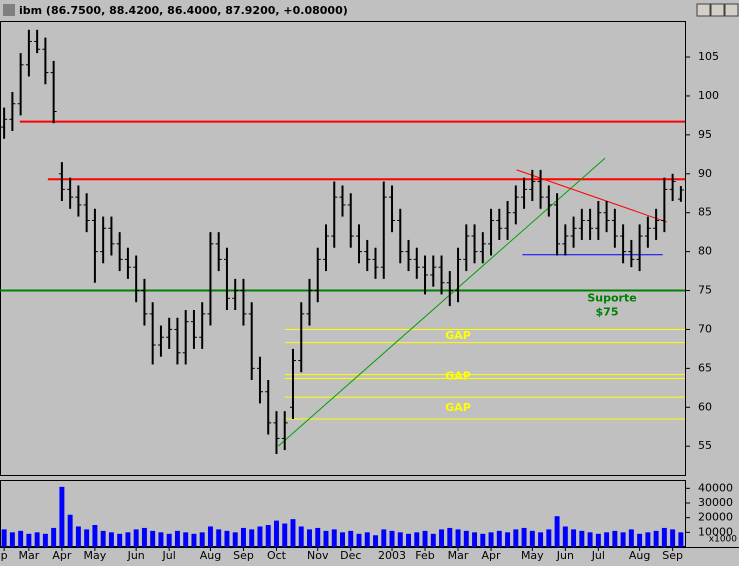 Image resolution: width=739 pixels, height=566 pixels. Describe the element at coordinates (95, 555) in the screenshot. I see `x-tick-label: May` at that location.